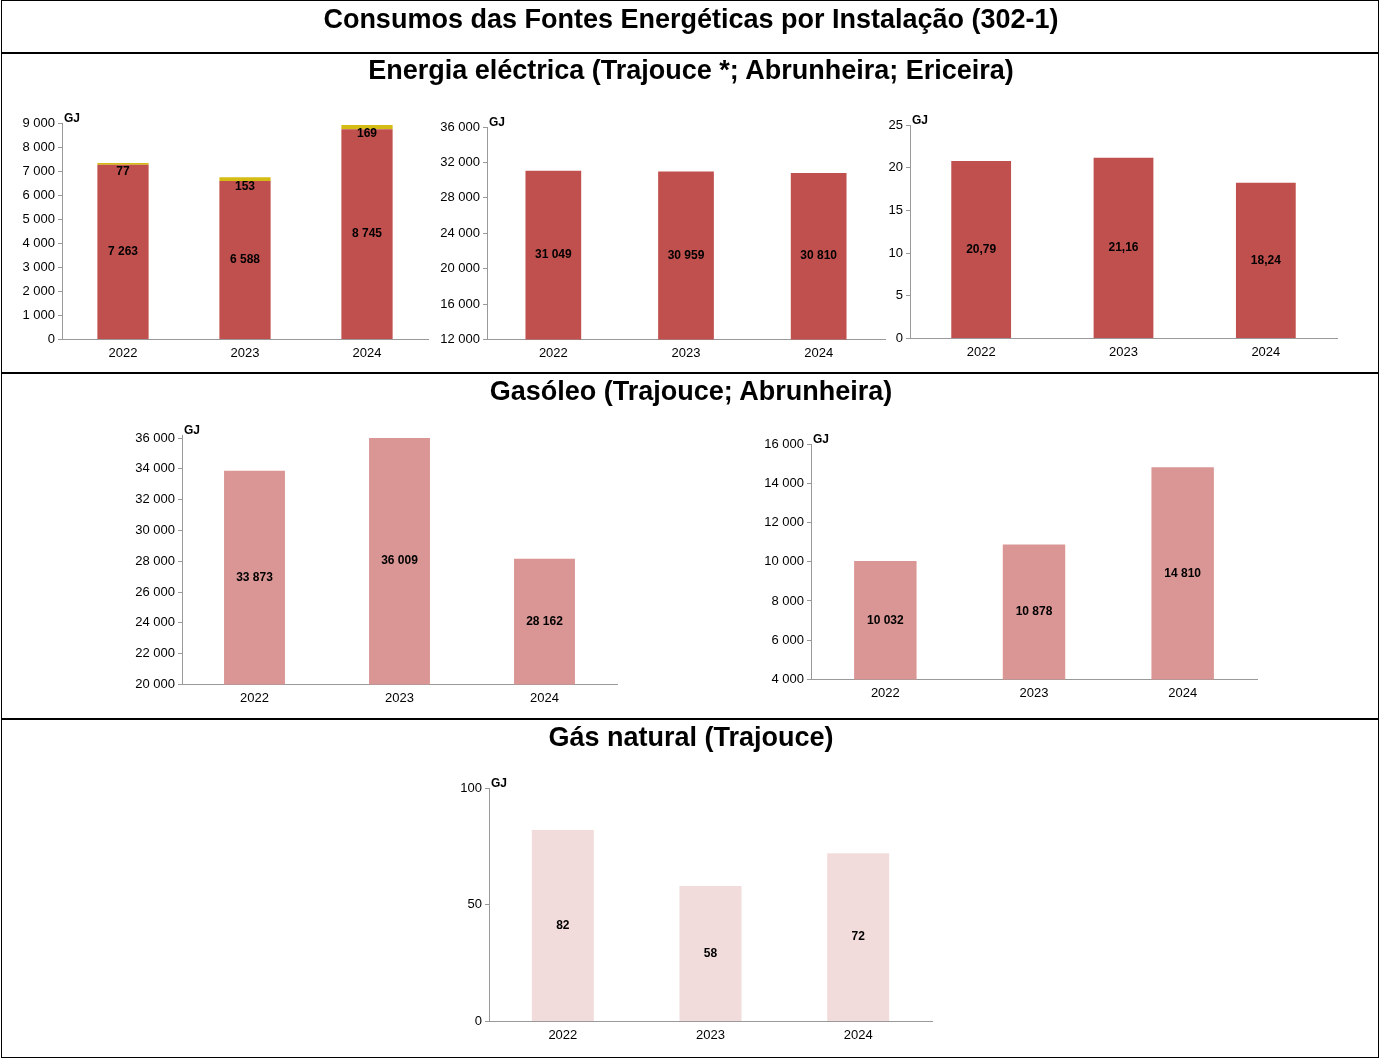 This screenshot has height=1058, width=1382. What do you see at coordinates (155, 468) in the screenshot?
I see `y-tick-label: 34 000` at bounding box center [155, 468].